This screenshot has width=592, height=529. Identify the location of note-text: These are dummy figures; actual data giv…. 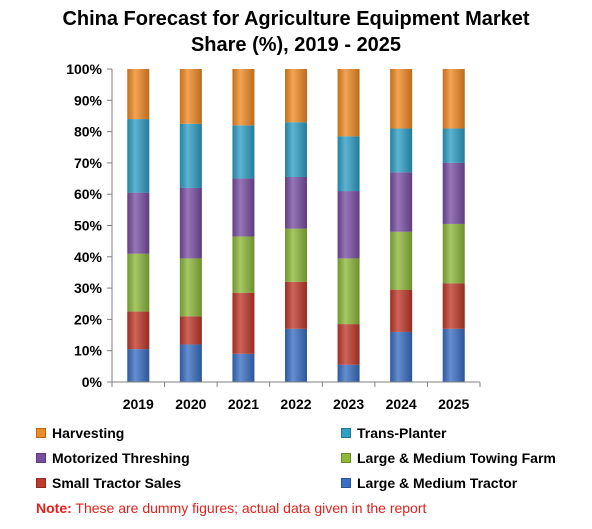
(251, 508).